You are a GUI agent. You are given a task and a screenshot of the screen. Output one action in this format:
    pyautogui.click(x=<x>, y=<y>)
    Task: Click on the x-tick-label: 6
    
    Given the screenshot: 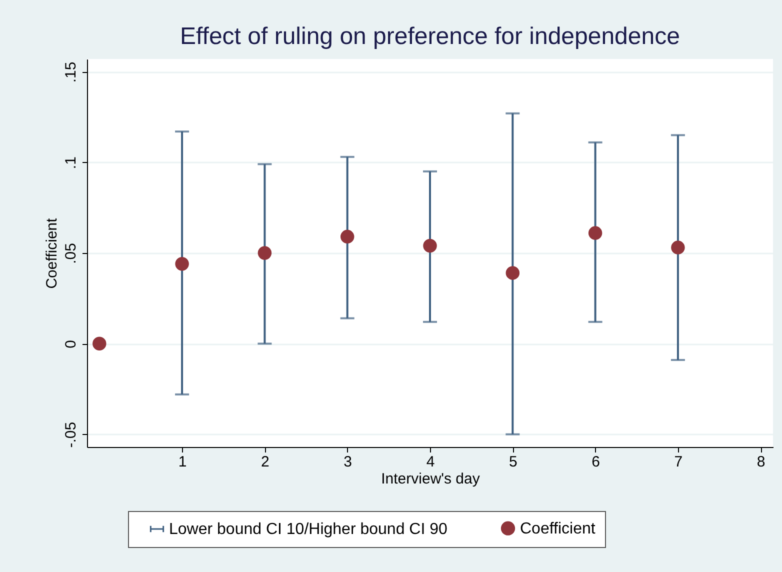 What is the action you would take?
    pyautogui.click(x=596, y=462)
    